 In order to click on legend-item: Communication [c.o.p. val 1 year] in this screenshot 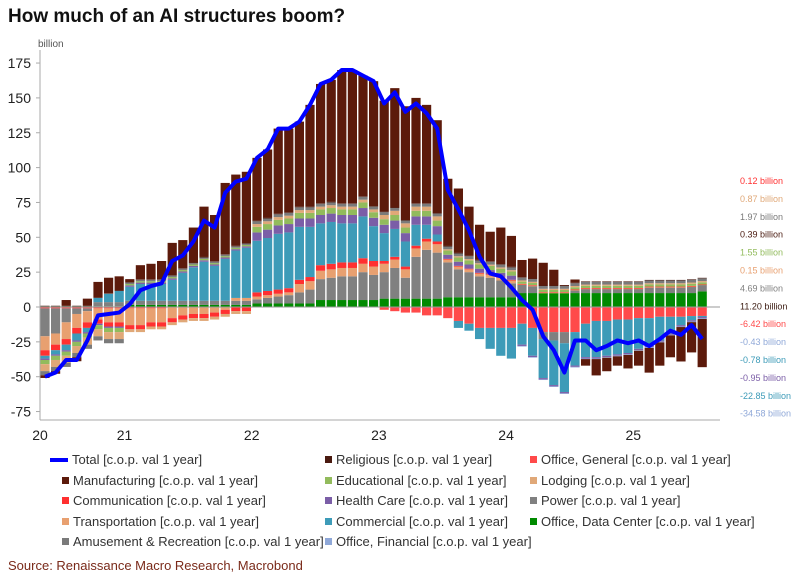, I will do `click(158, 500)`.